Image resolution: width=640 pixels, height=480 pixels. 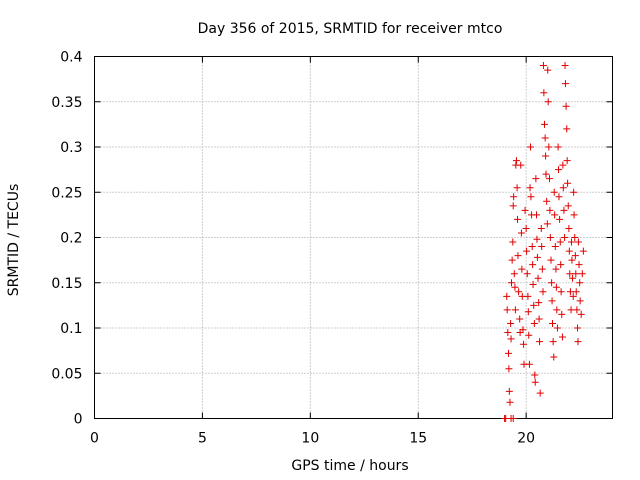 I want to click on points-layer, so click(x=544, y=242).